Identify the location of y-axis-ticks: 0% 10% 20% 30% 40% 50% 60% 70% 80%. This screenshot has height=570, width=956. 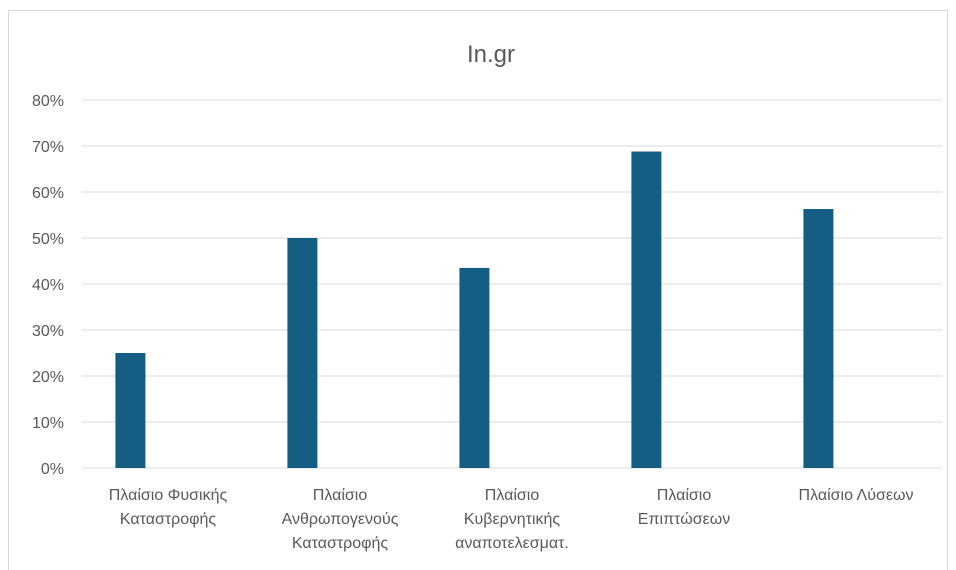
(48, 285).